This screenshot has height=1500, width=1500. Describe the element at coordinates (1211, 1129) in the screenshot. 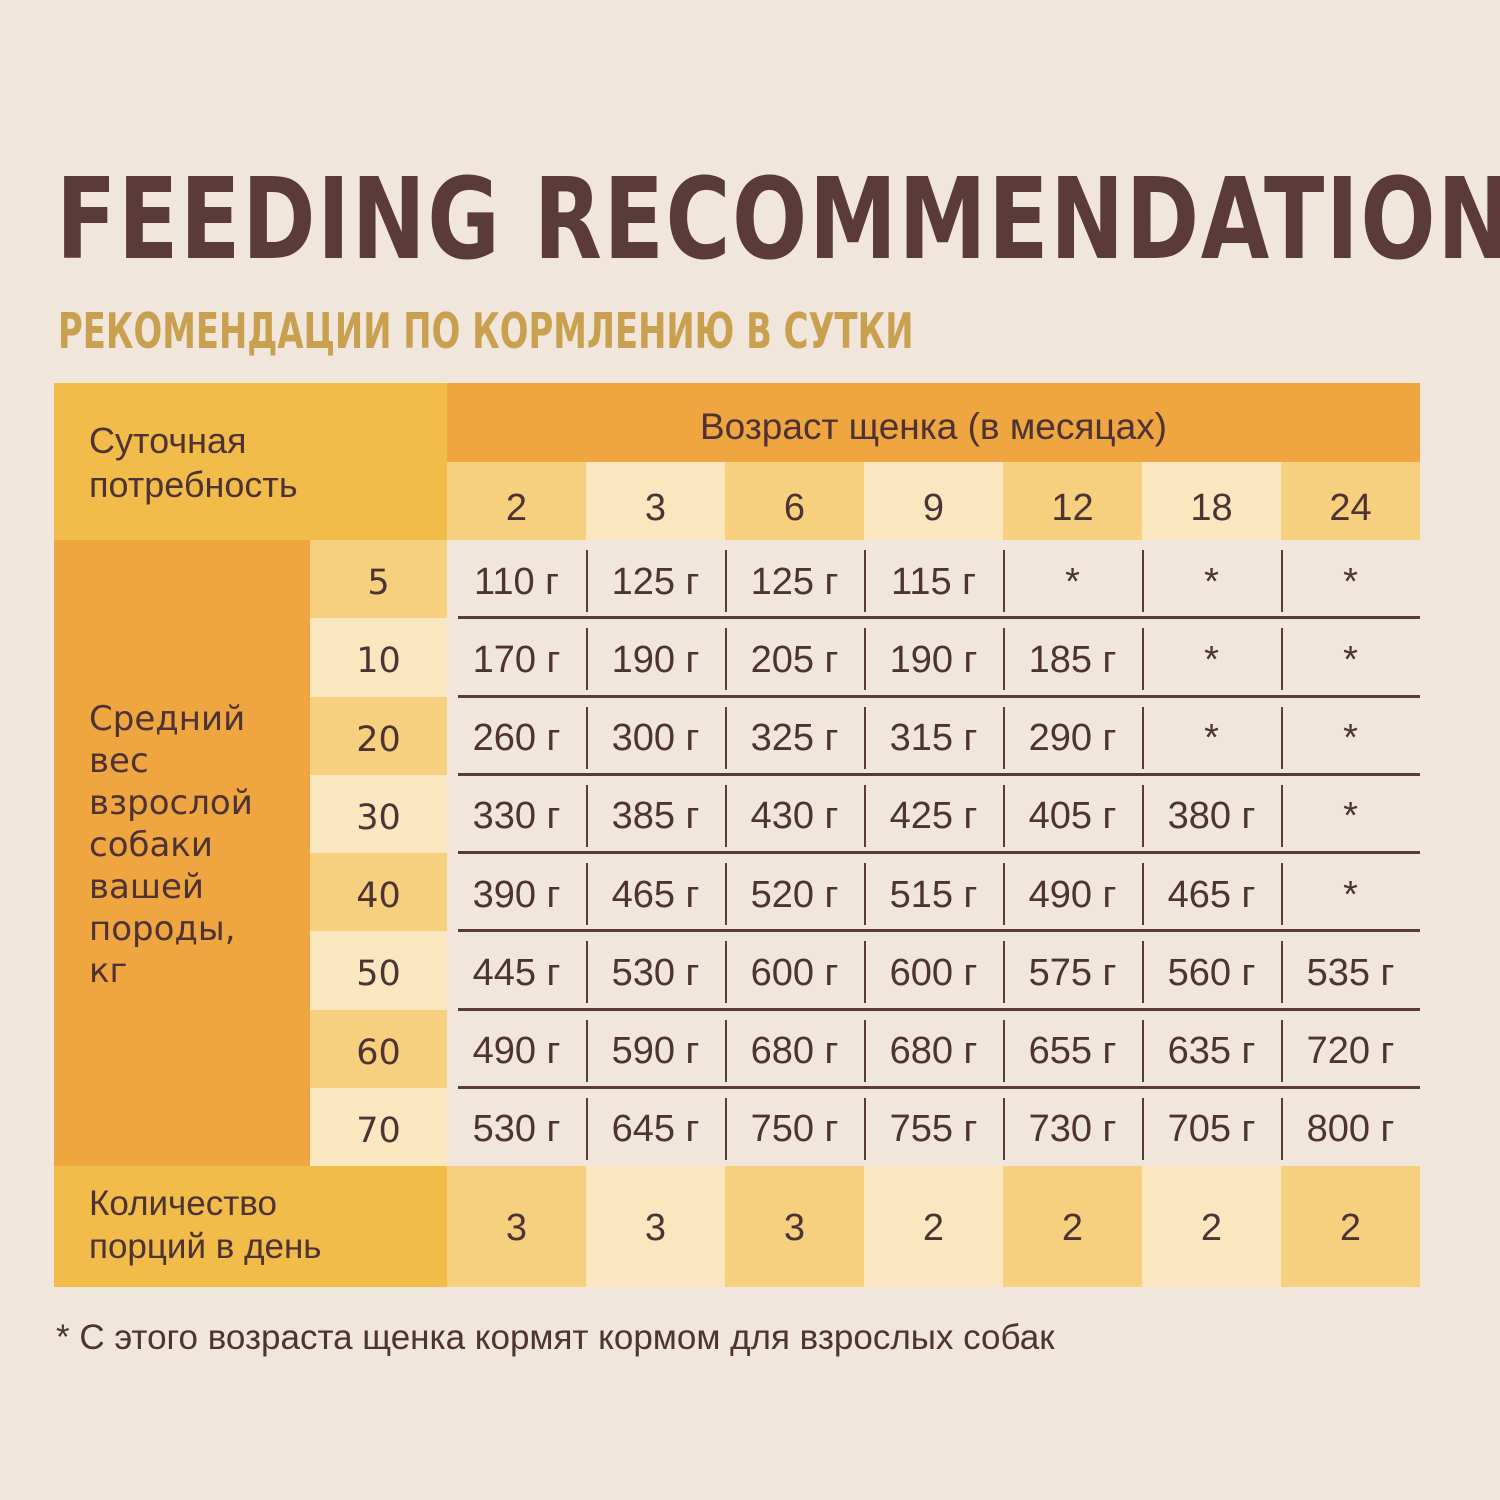

I see `table-cell: 705 г` at that location.